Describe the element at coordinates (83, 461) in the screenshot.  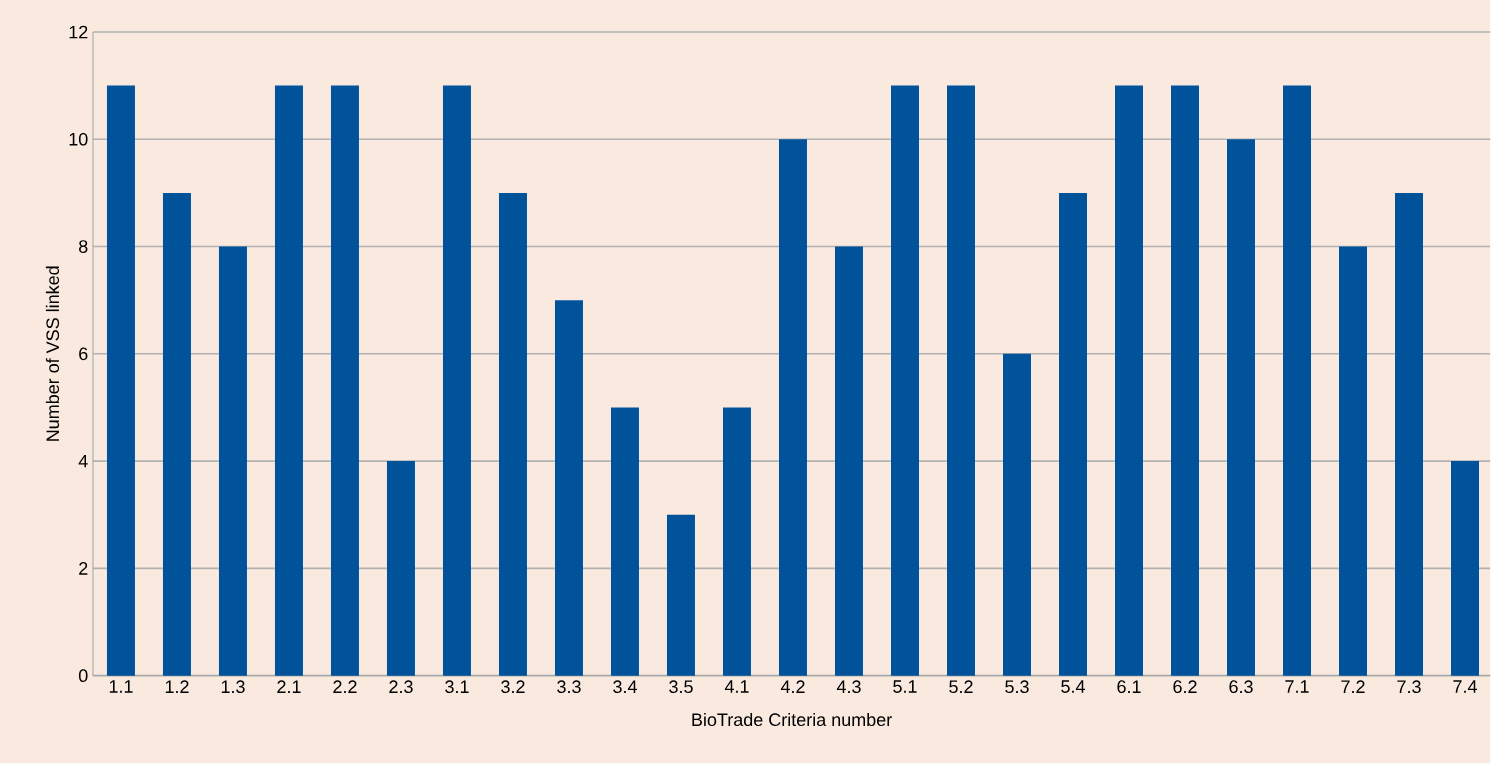
I see `y-tick-label: 4` at that location.